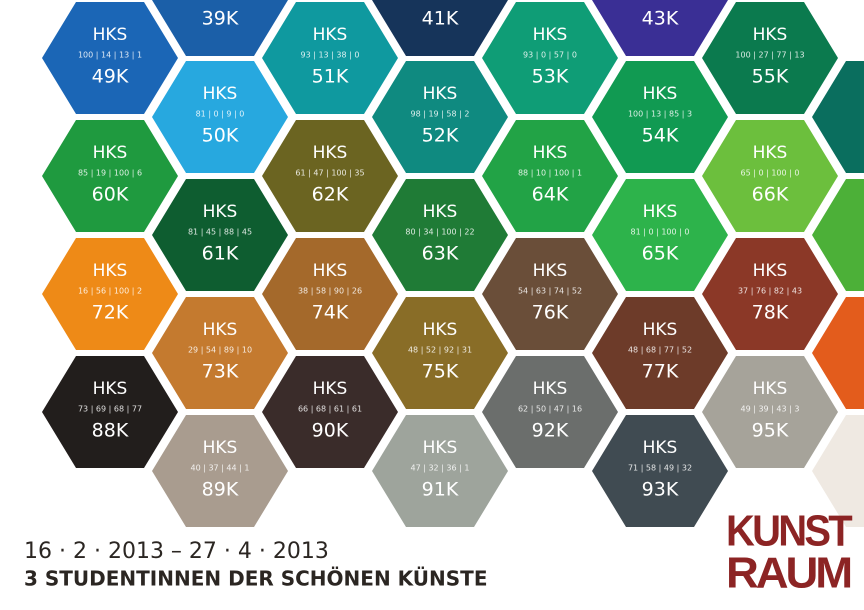 Image resolution: width=864 pixels, height=610 pixels. What do you see at coordinates (660, 468) in the screenshot?
I see `hex-code: 71 | 58 | 49 | 32` at bounding box center [660, 468].